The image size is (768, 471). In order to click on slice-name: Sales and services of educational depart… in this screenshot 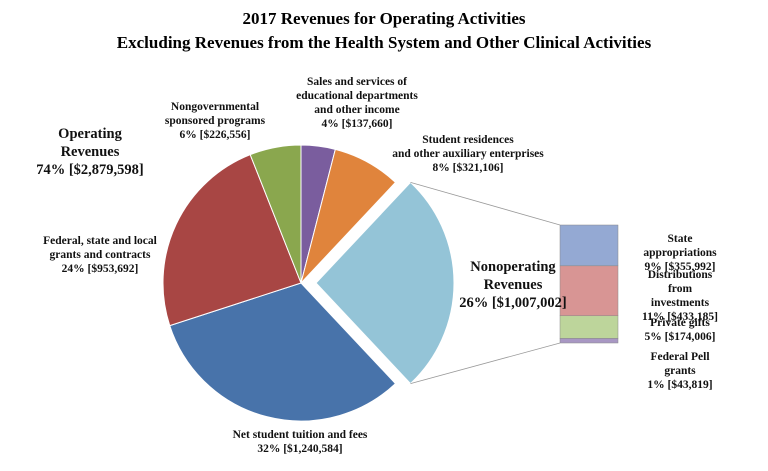, I will do `click(357, 96)`.